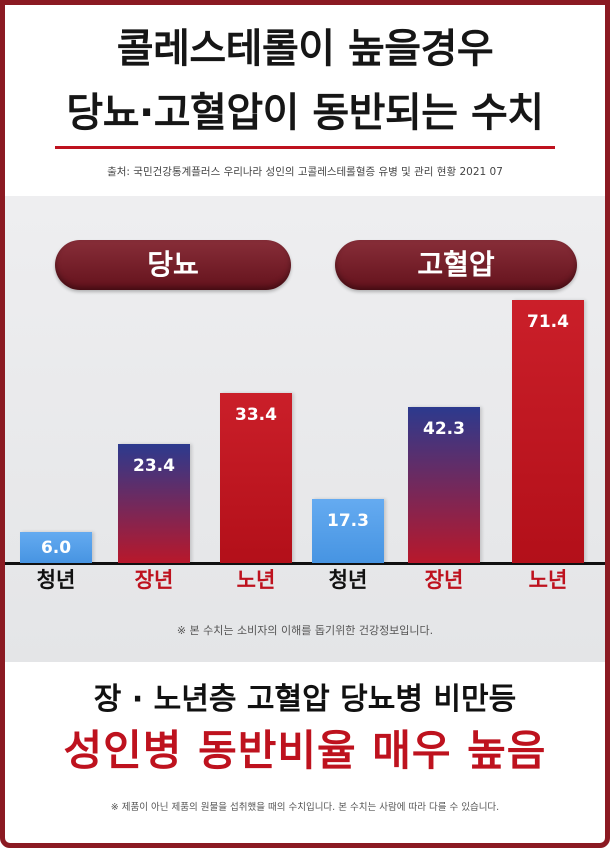 The image size is (610, 868). I want to click on summary-line-2: 성인병 동반비율 매우 높음, so click(305, 750).